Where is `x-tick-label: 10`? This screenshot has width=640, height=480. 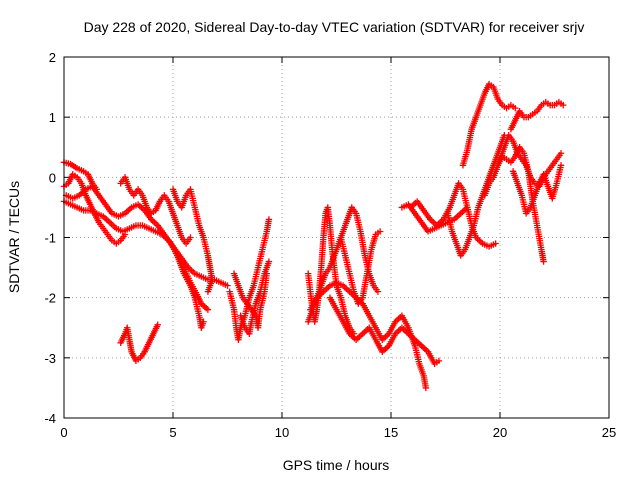 x-tick-label: 10 is located at coordinates (282, 432).